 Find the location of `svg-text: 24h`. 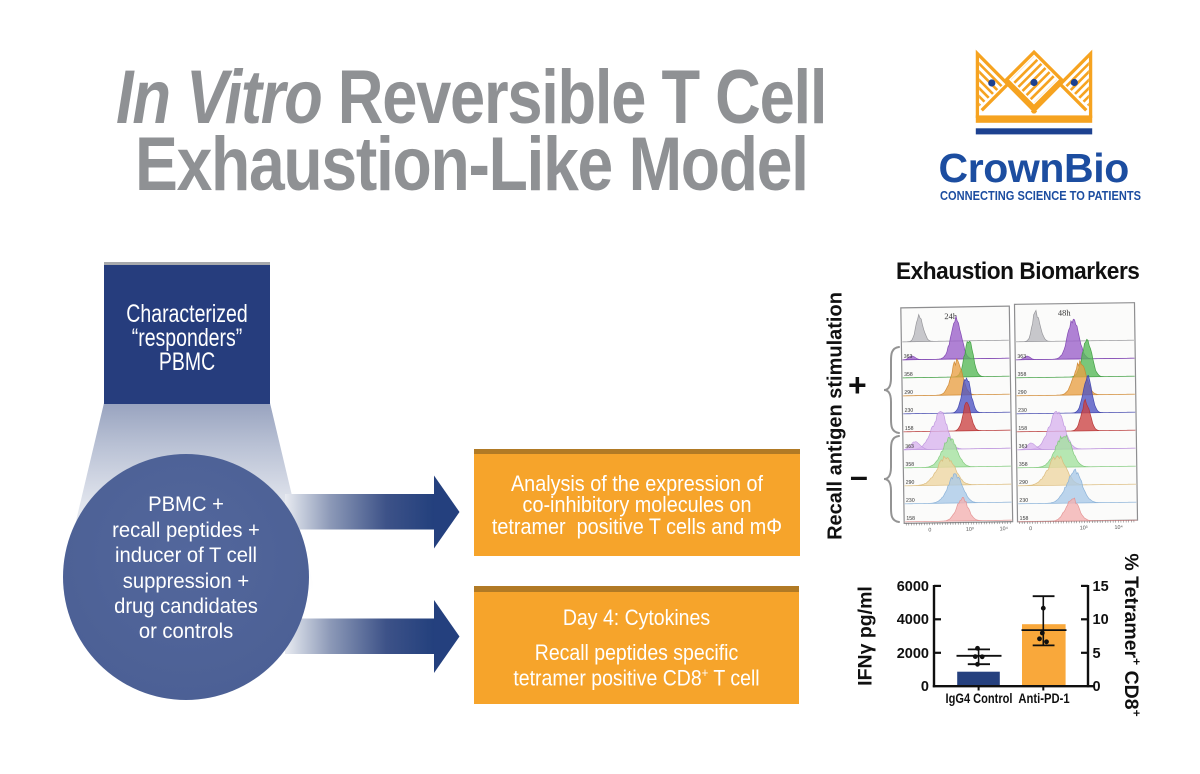

svg-text: 24h is located at coordinates (951, 316).